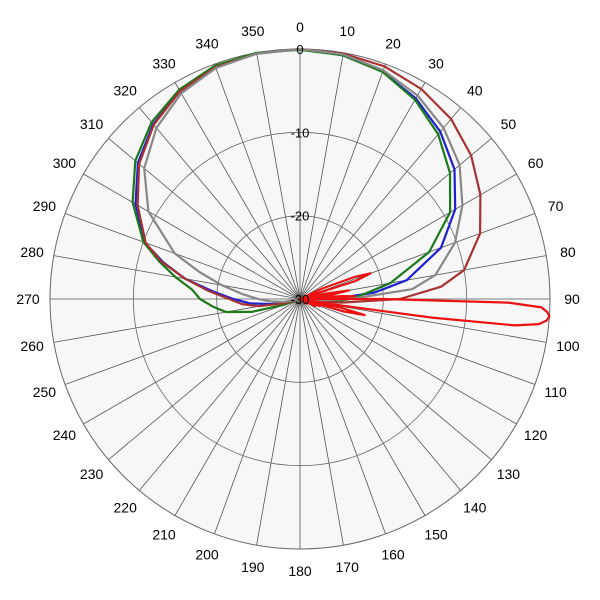 The height and width of the screenshot is (600, 600). What do you see at coordinates (536, 163) in the screenshot?
I see `angle-tick-label-60: 60` at bounding box center [536, 163].